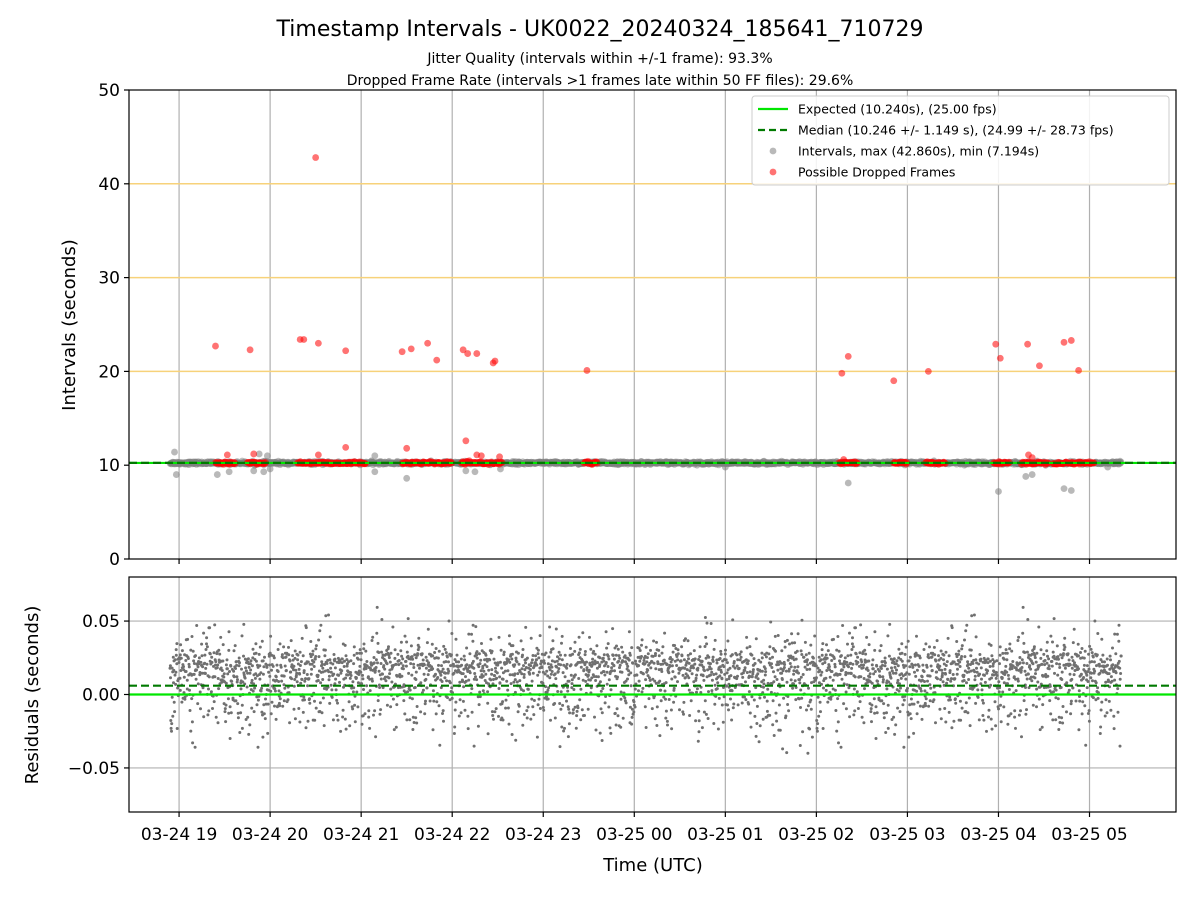  Describe the element at coordinates (998, 491) in the screenshot. I see `interval-outlier-point` at that location.